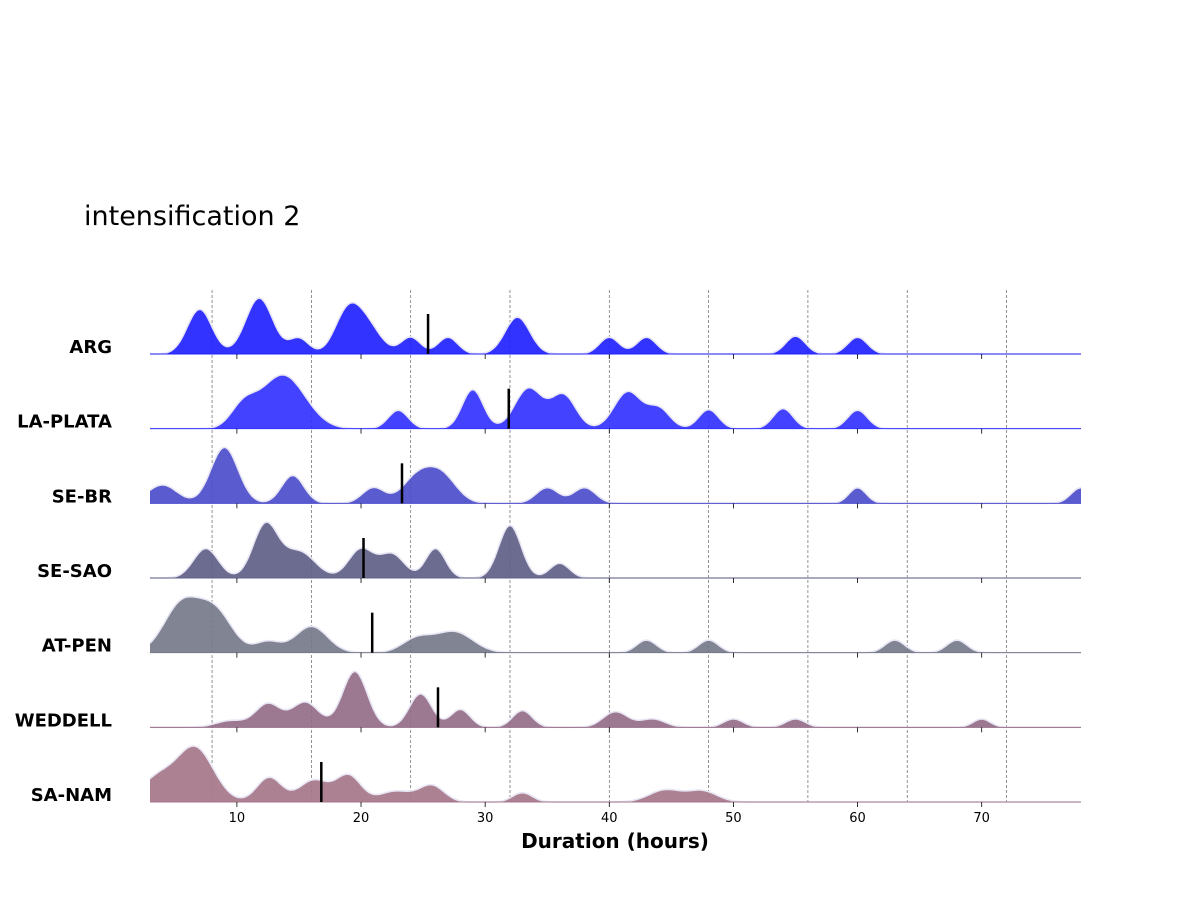 This screenshot has height=900, width=1200. What do you see at coordinates (192, 216) in the screenshot?
I see `chart-title: intensification 2` at bounding box center [192, 216].